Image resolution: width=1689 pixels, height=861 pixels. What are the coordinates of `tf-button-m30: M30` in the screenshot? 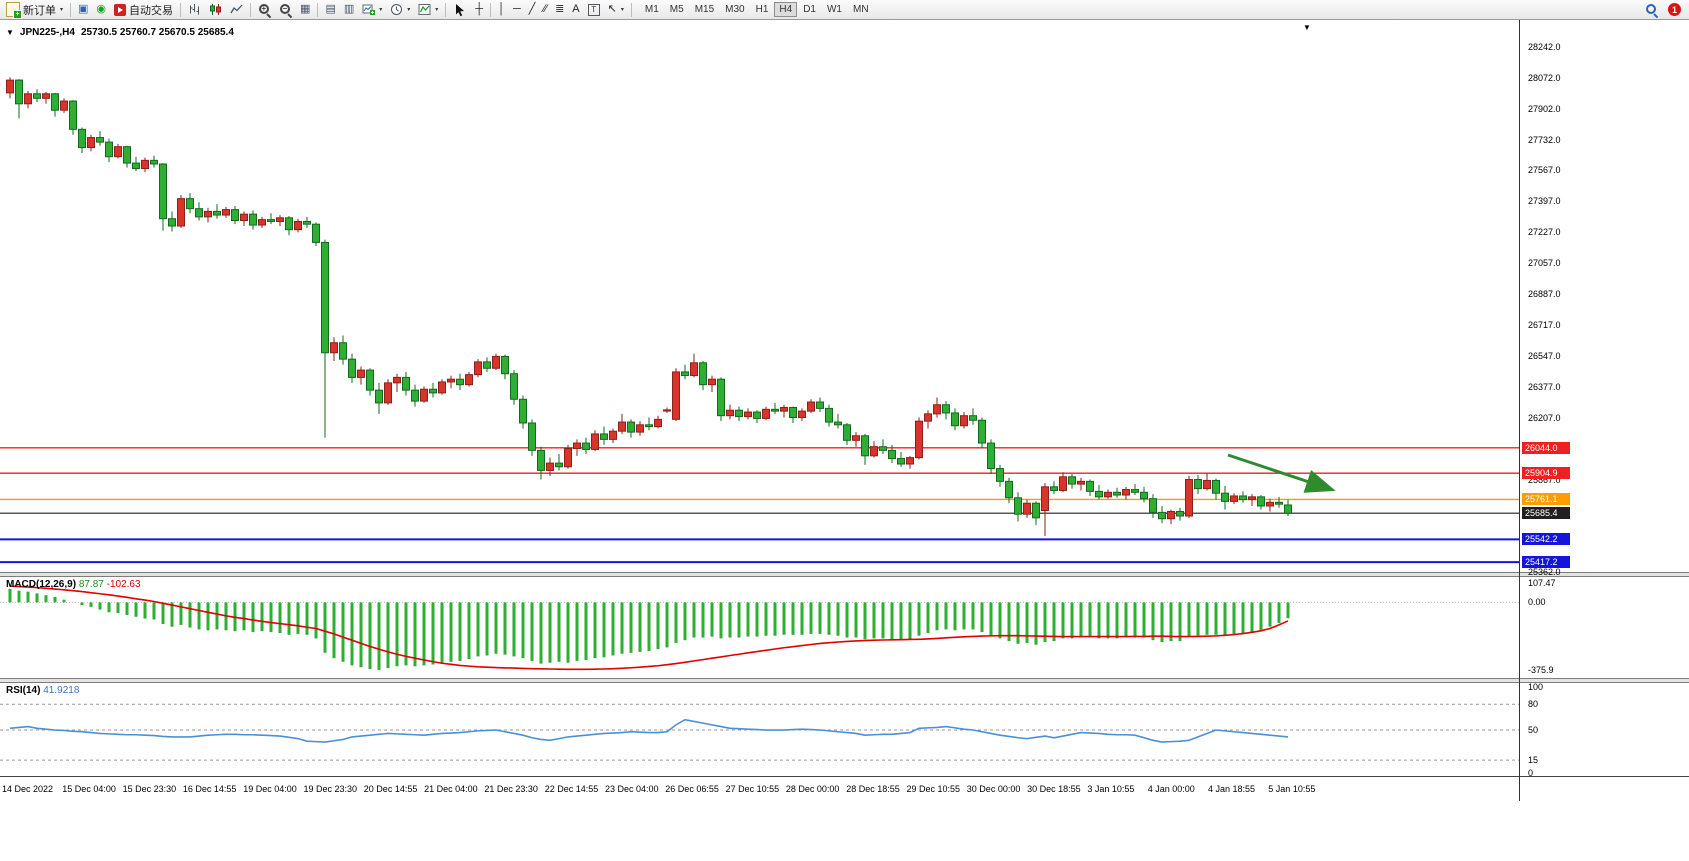 It's located at (735, 9).